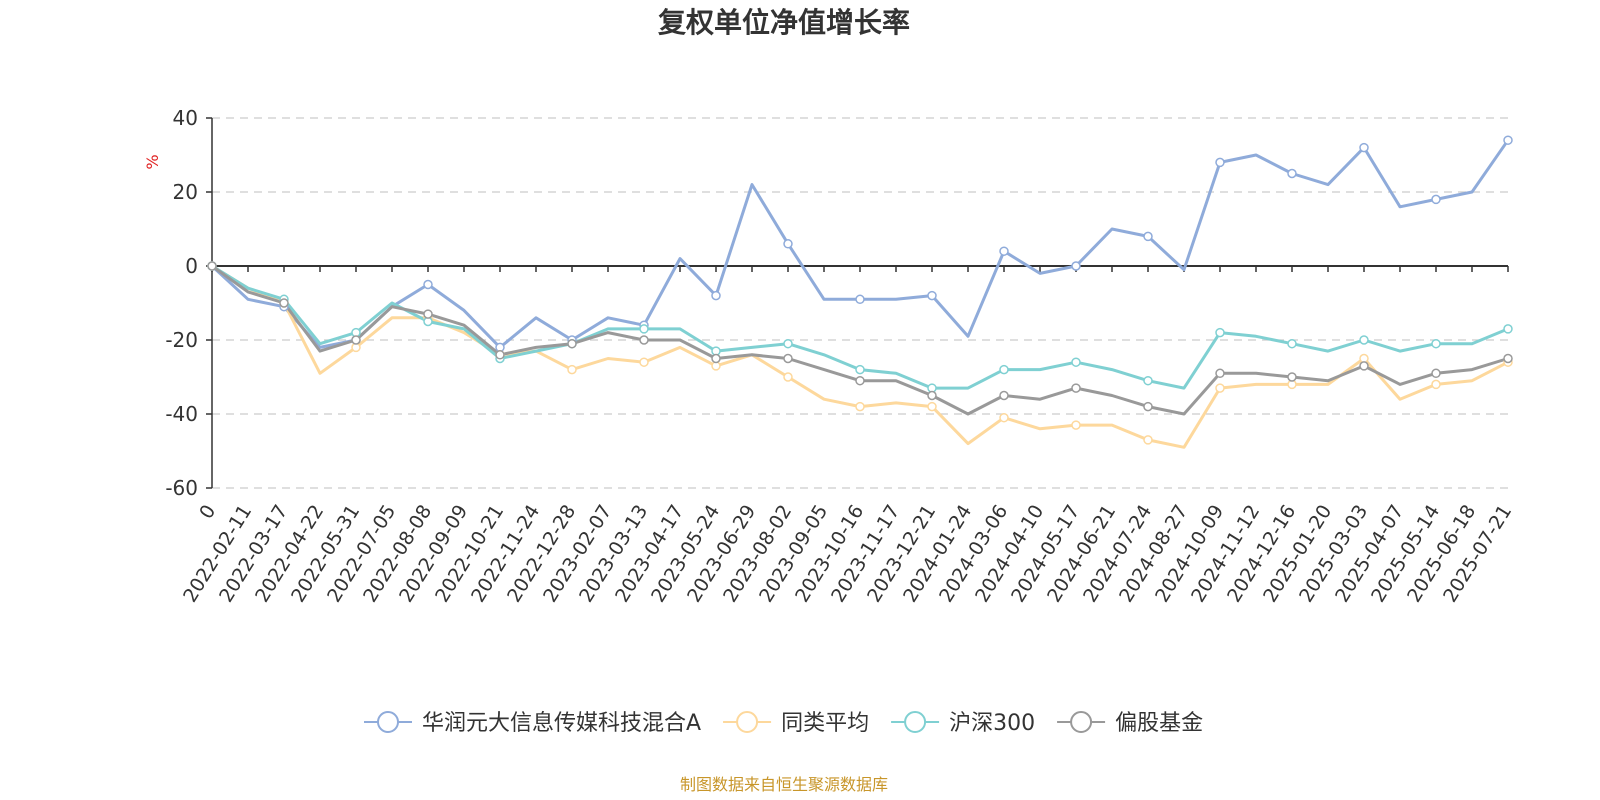 This screenshot has width=1600, height=800. I want to click on source-note: 制图数据来自恒生聚源数据库, so click(784, 784).